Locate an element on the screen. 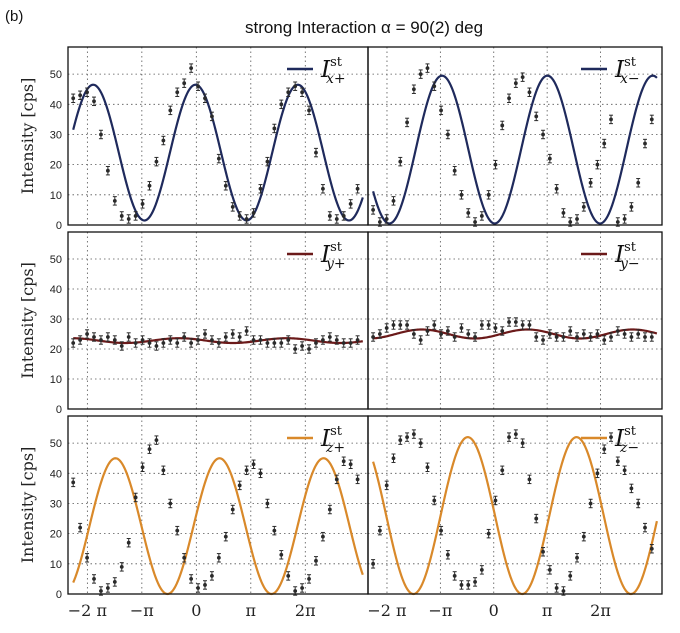 This screenshot has height=633, width=680. fit-curve is located at coordinates (218, 526).